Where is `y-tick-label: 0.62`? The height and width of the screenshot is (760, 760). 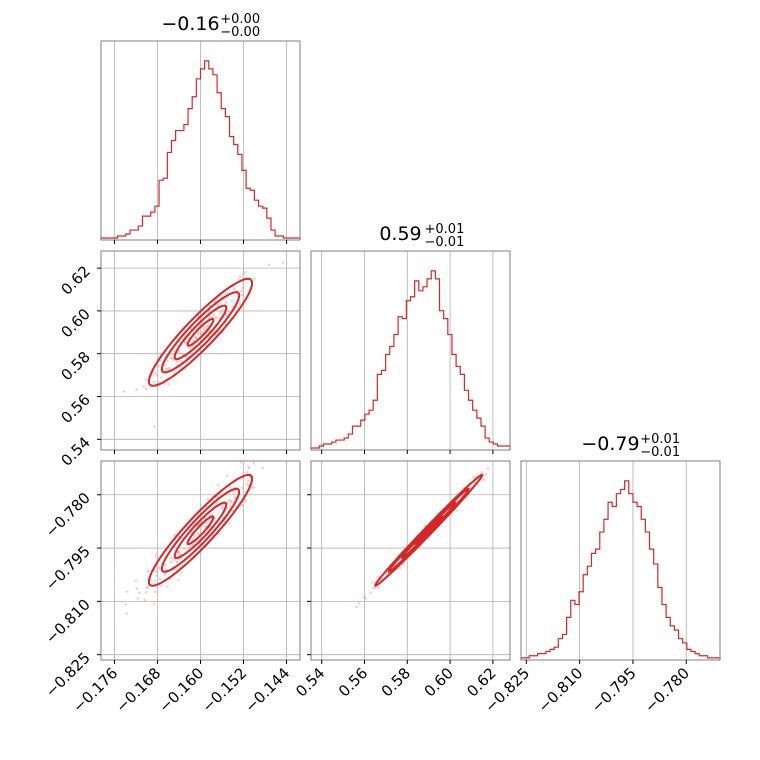 y-tick-label: 0.62 is located at coordinates (75, 280).